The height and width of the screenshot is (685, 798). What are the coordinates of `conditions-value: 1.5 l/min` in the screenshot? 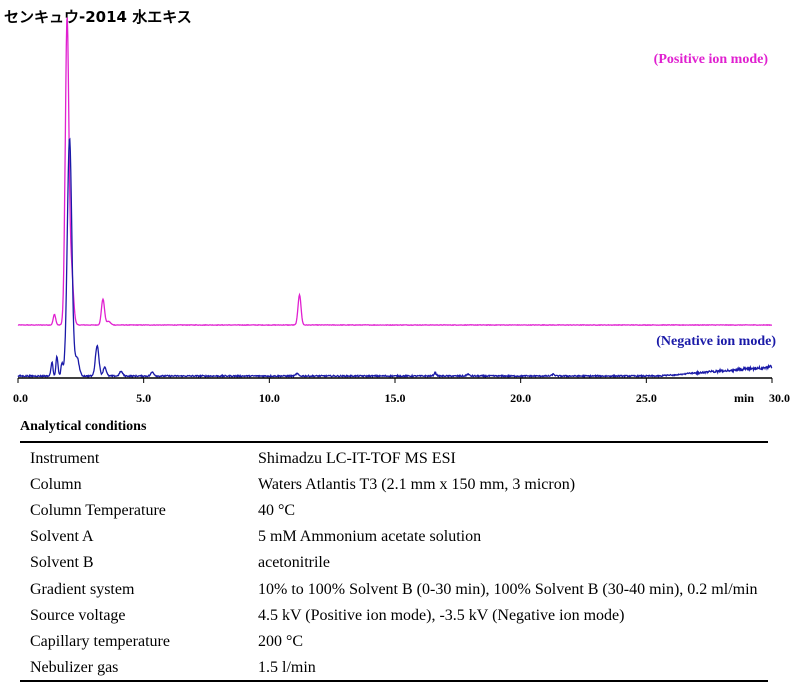 It's located at (287, 667).